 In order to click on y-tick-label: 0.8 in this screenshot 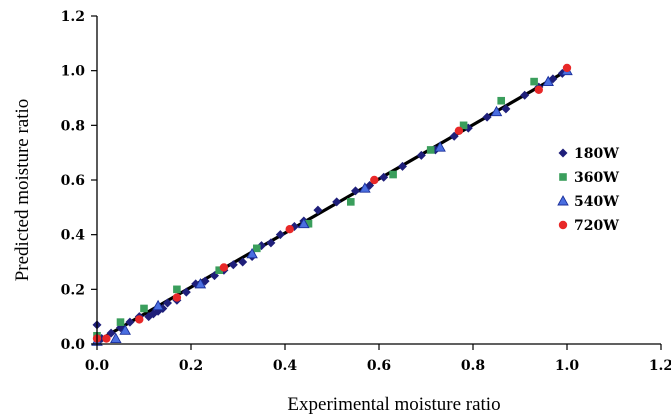, I will do `click(73, 126)`.